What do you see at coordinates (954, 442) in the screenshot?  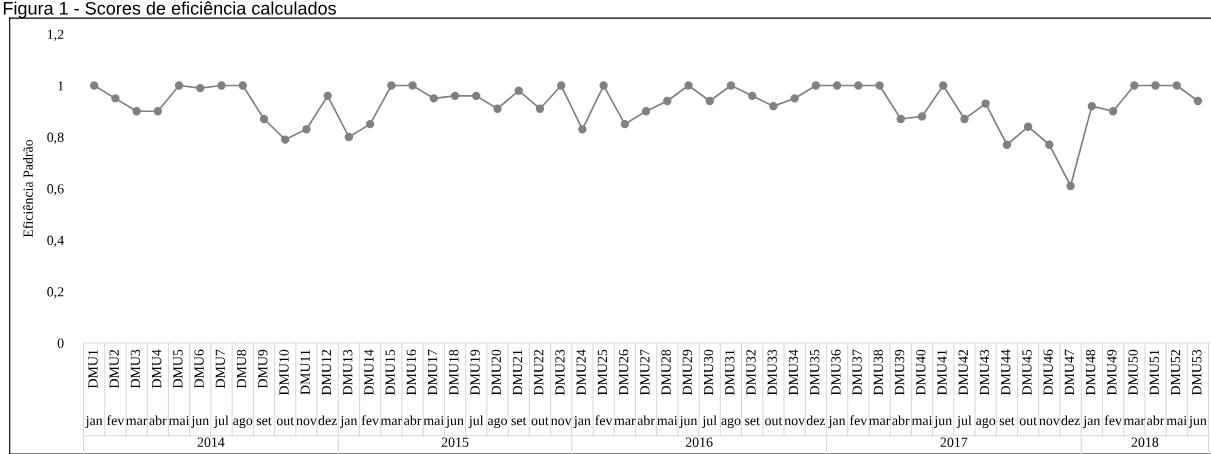 I see `text: 2017` at bounding box center [954, 442].